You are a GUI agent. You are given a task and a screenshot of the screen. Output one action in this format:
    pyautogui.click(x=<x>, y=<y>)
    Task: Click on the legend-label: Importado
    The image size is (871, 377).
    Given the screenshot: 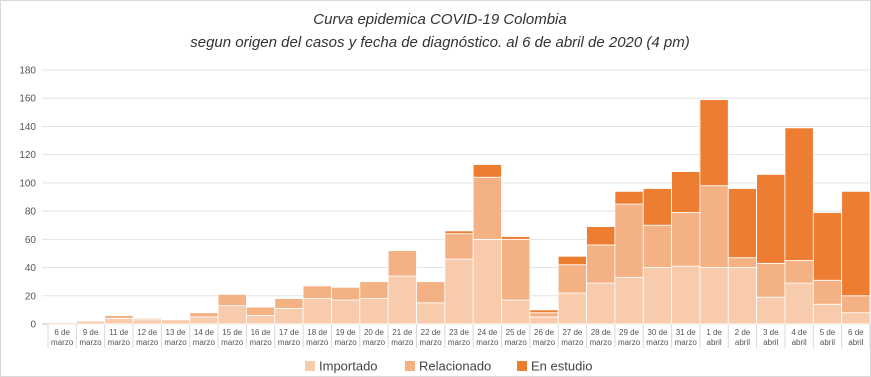 What is the action you would take?
    pyautogui.click(x=348, y=366)
    